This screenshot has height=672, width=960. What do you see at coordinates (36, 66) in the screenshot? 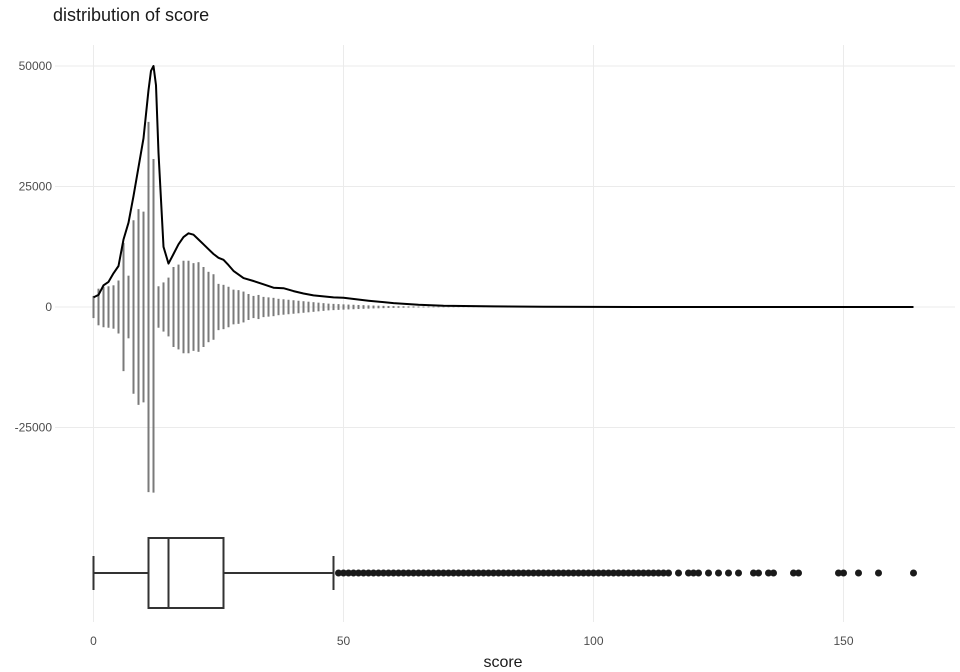
I see `y-tick-label: 50000` at bounding box center [36, 66].